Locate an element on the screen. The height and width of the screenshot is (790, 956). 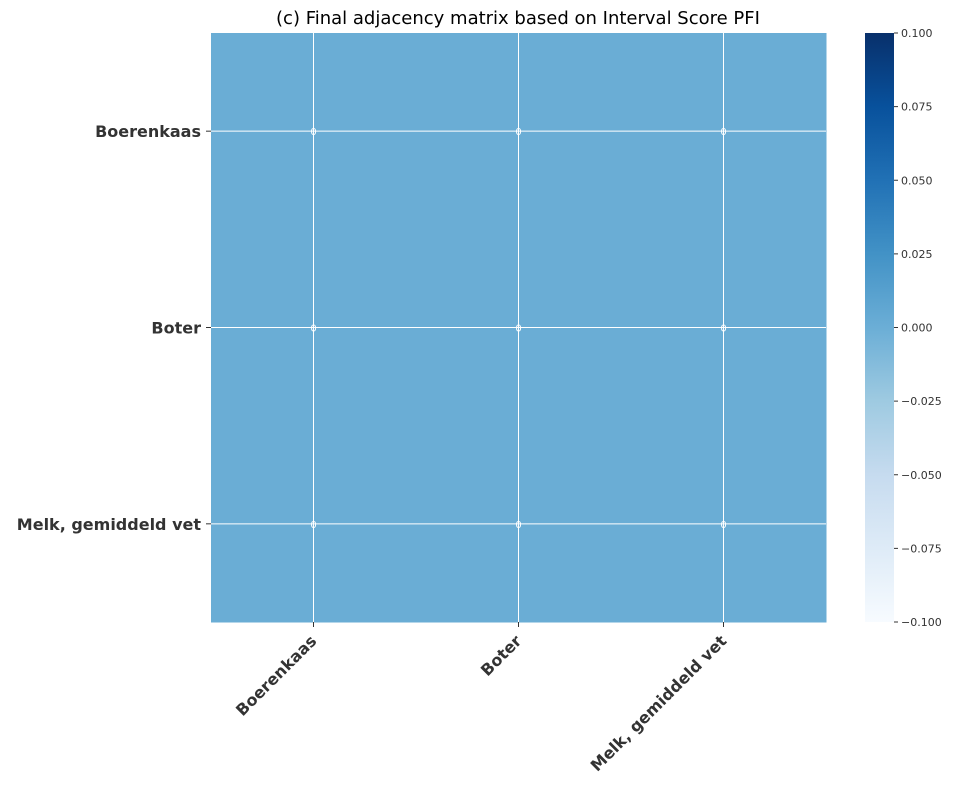
colorbar-tick-label: 0.075 is located at coordinates (917, 107).